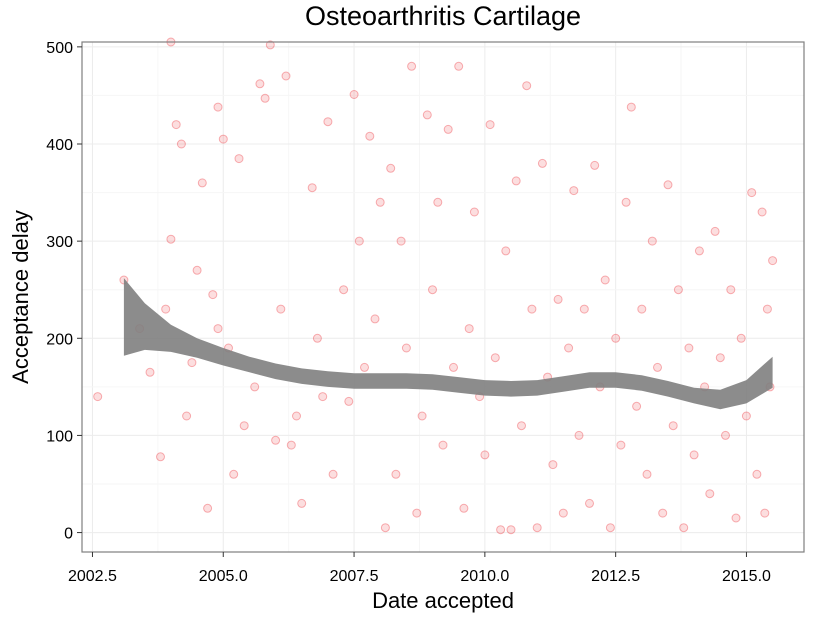 The width and height of the screenshot is (825, 618). Describe the element at coordinates (59, 339) in the screenshot. I see `y-tick-label: 200` at that location.